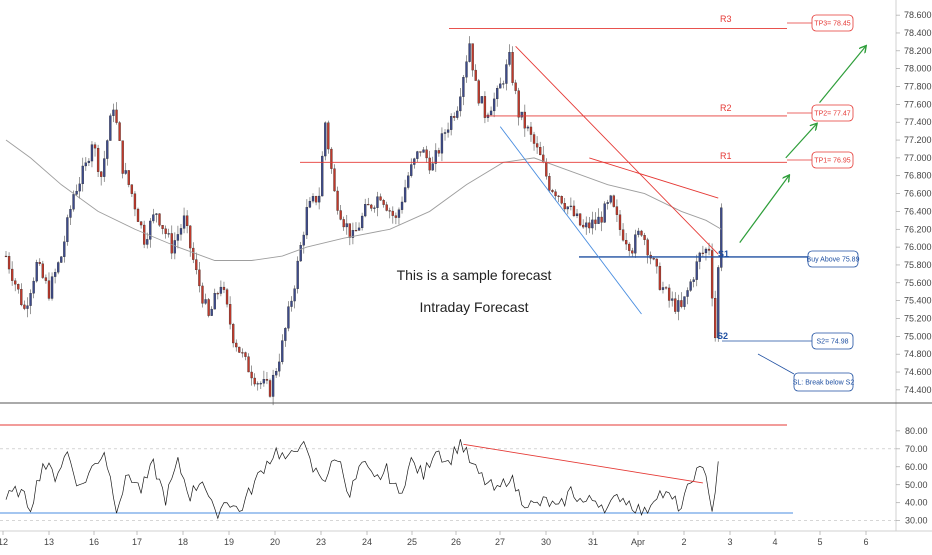 The width and height of the screenshot is (932, 555). I want to click on price-tick-label: 78.400, so click(918, 33).